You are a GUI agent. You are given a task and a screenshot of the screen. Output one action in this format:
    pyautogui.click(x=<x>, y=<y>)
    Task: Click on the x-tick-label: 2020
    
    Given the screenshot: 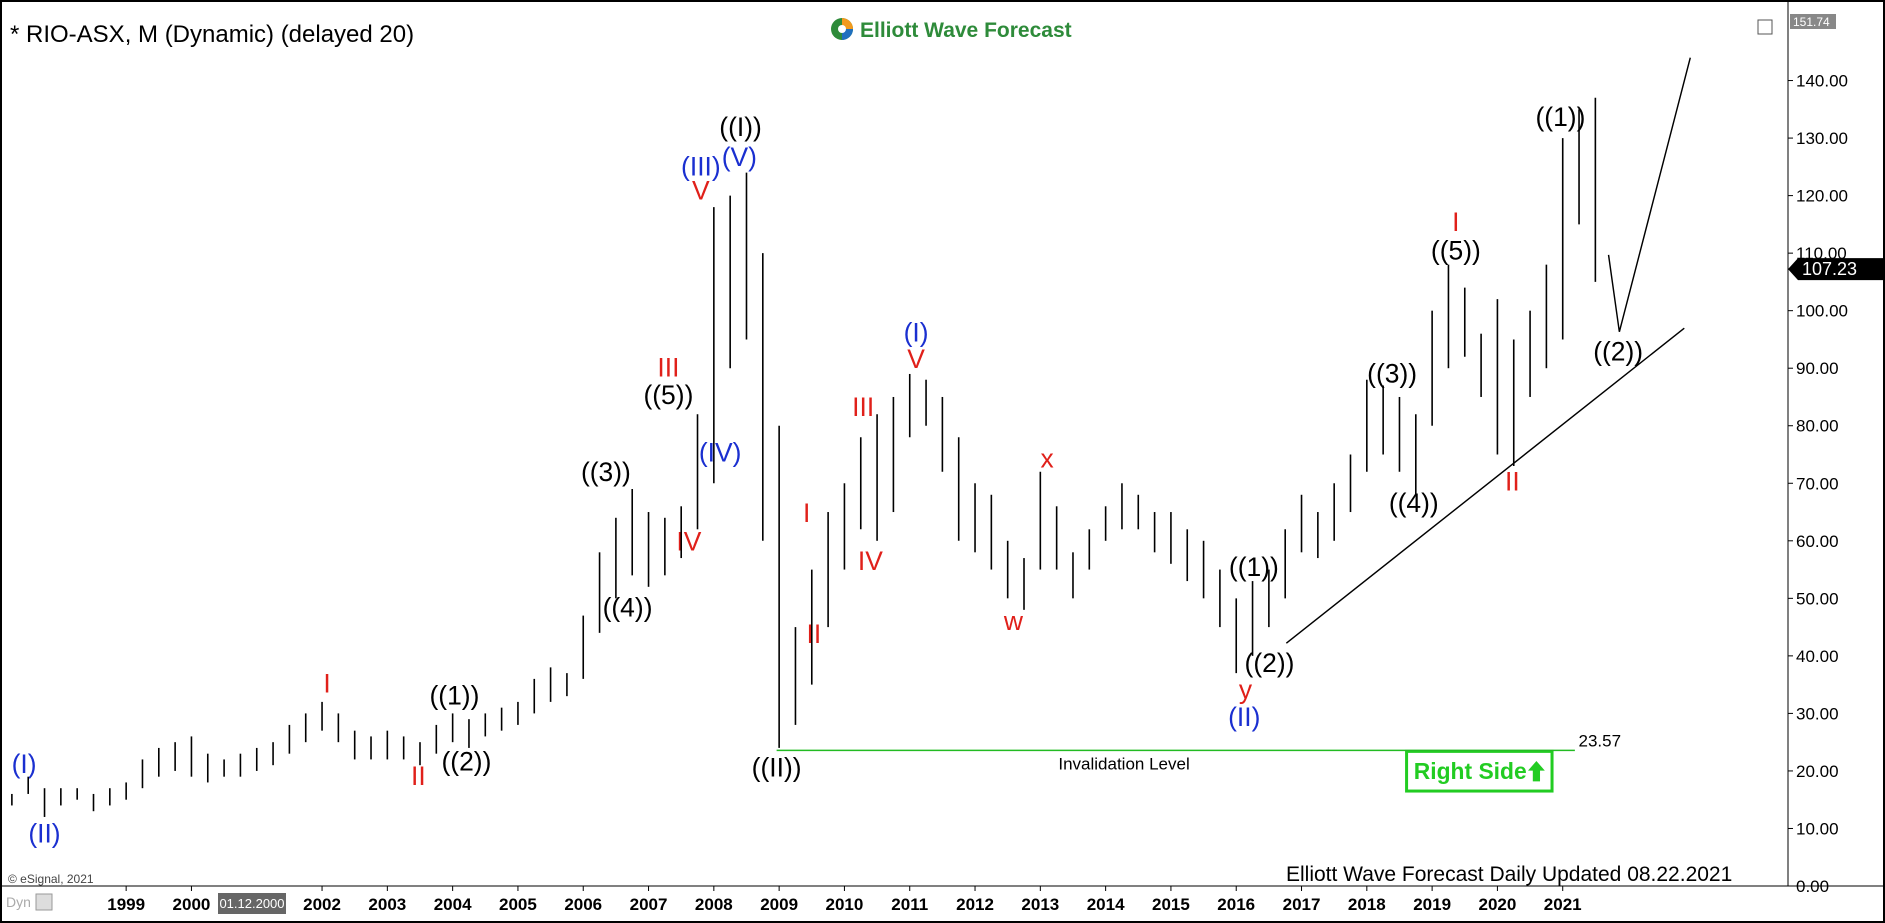 What is the action you would take?
    pyautogui.click(x=1498, y=904)
    